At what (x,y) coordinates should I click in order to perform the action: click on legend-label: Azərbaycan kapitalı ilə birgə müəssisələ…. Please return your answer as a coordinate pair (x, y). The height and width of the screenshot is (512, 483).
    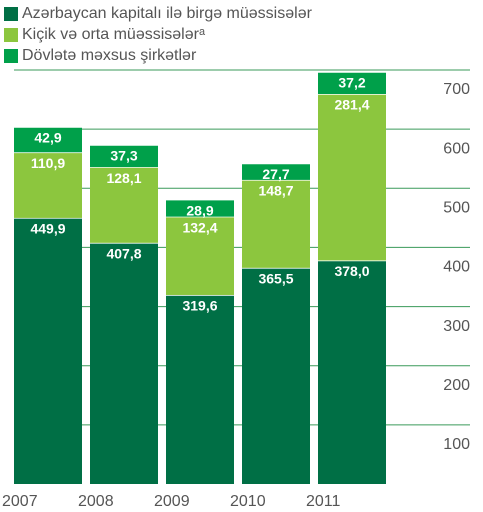
    Looking at the image, I should click on (167, 13).